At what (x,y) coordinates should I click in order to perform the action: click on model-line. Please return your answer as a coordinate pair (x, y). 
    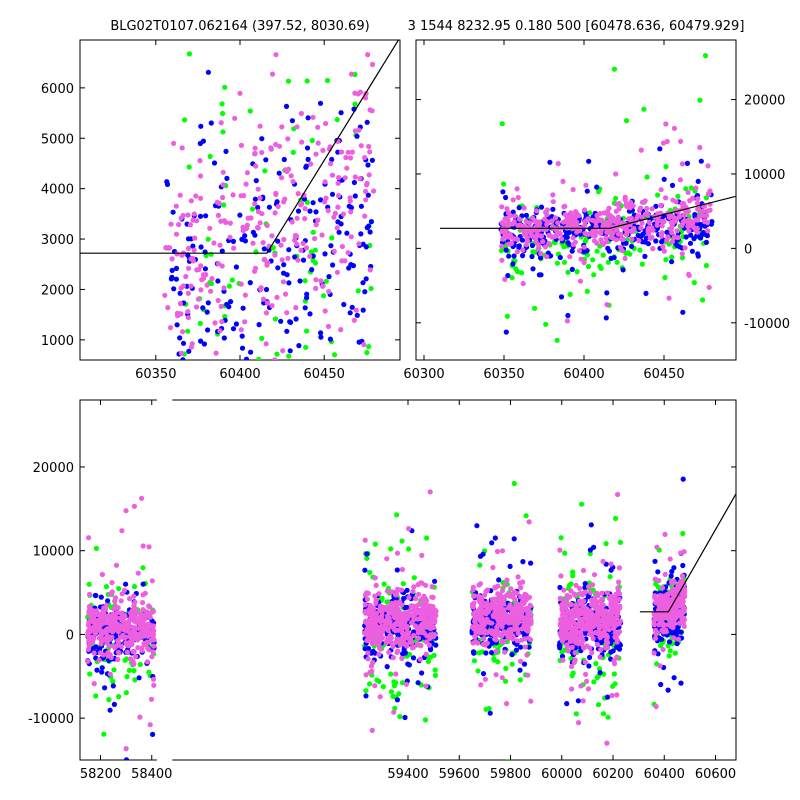
    Looking at the image, I should click on (588, 212).